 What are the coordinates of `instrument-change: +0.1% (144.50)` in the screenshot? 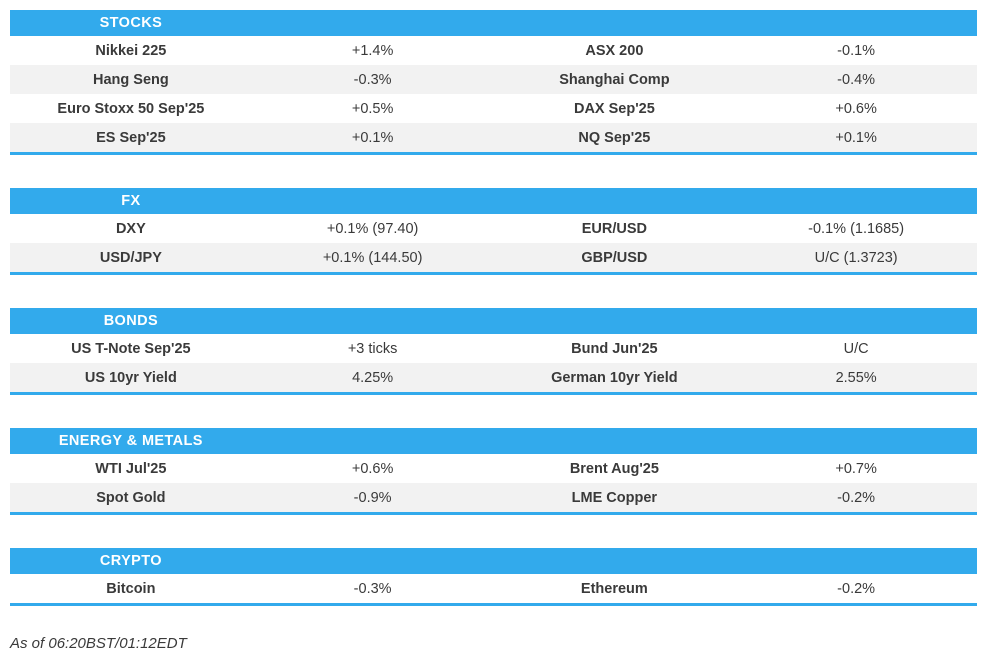 It's located at (372, 257).